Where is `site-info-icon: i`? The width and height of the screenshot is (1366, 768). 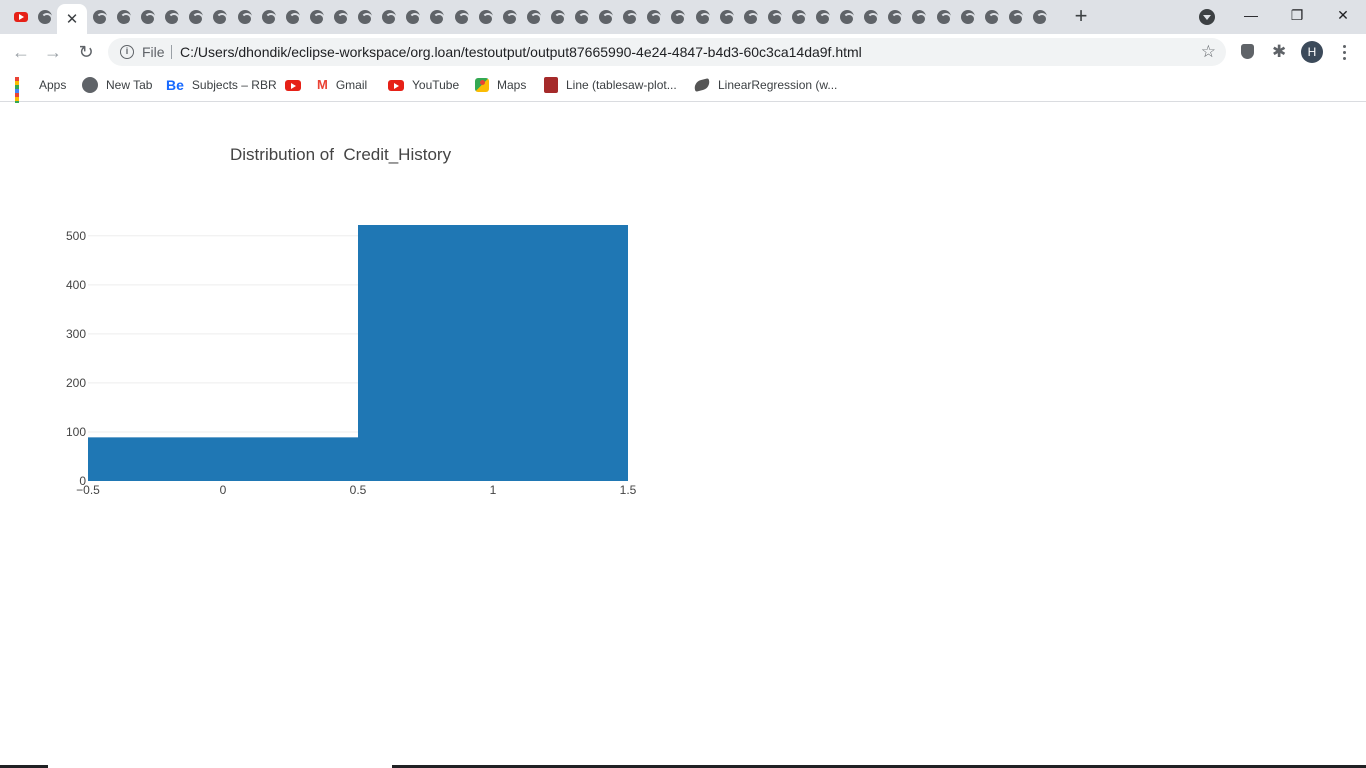 site-info-icon: i is located at coordinates (127, 52).